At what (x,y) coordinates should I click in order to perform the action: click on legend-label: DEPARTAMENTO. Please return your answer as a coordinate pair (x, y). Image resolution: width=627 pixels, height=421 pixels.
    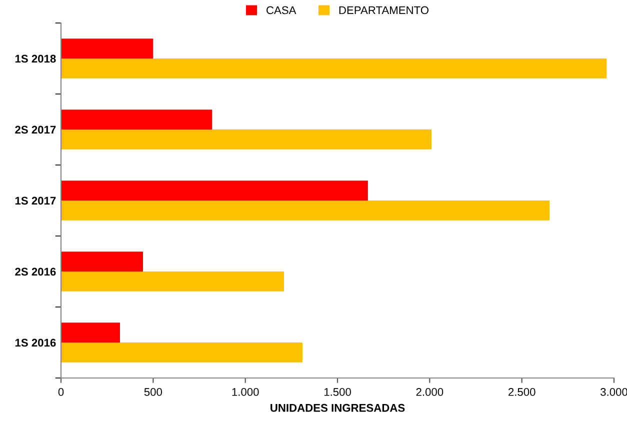
    Looking at the image, I should click on (383, 10).